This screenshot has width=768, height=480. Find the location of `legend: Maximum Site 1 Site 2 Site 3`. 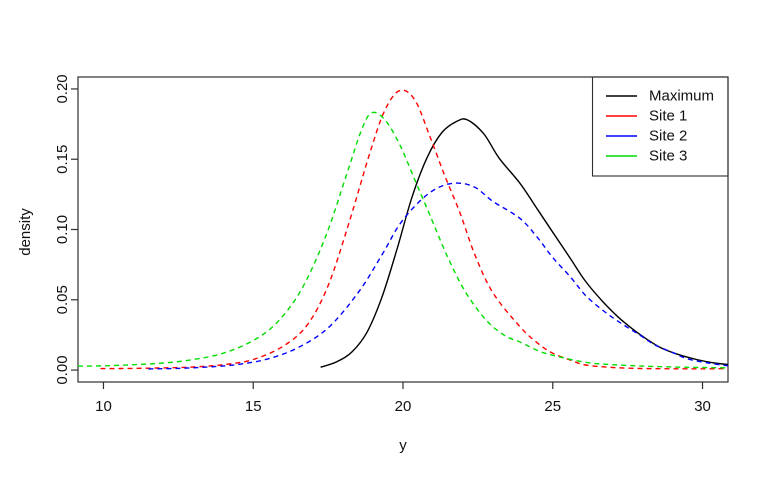

legend: Maximum Site 1 Site 2 Site 3 is located at coordinates (660, 126).